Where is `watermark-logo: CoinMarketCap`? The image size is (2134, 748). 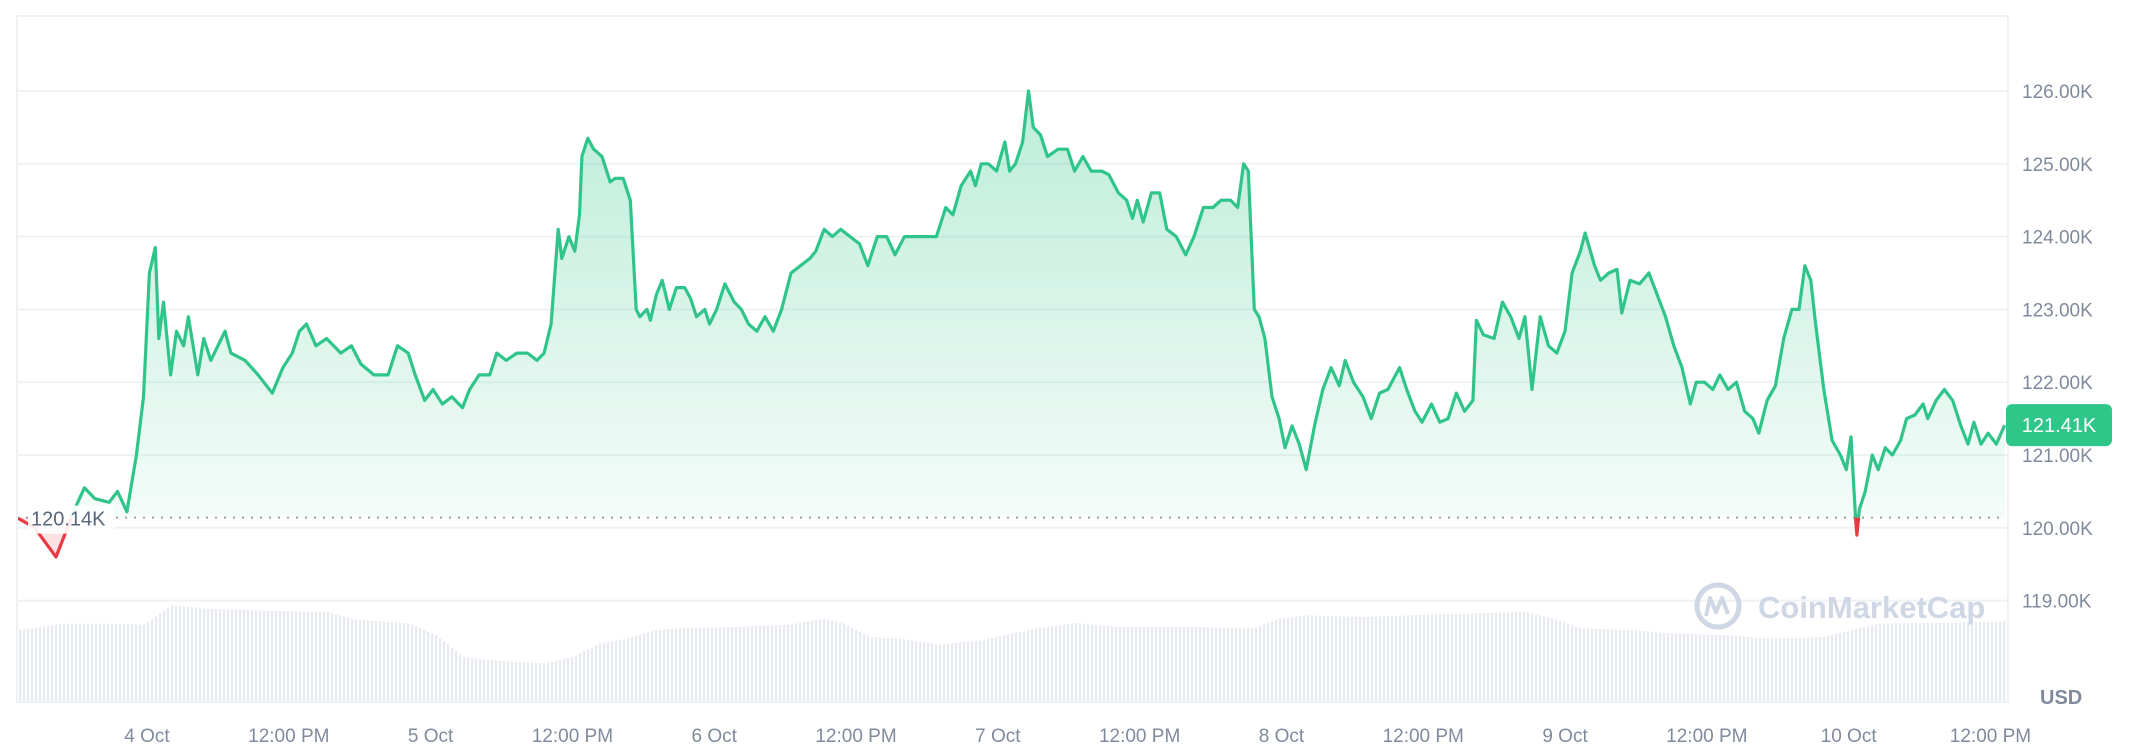
watermark-logo: CoinMarketCap is located at coordinates (1839, 606).